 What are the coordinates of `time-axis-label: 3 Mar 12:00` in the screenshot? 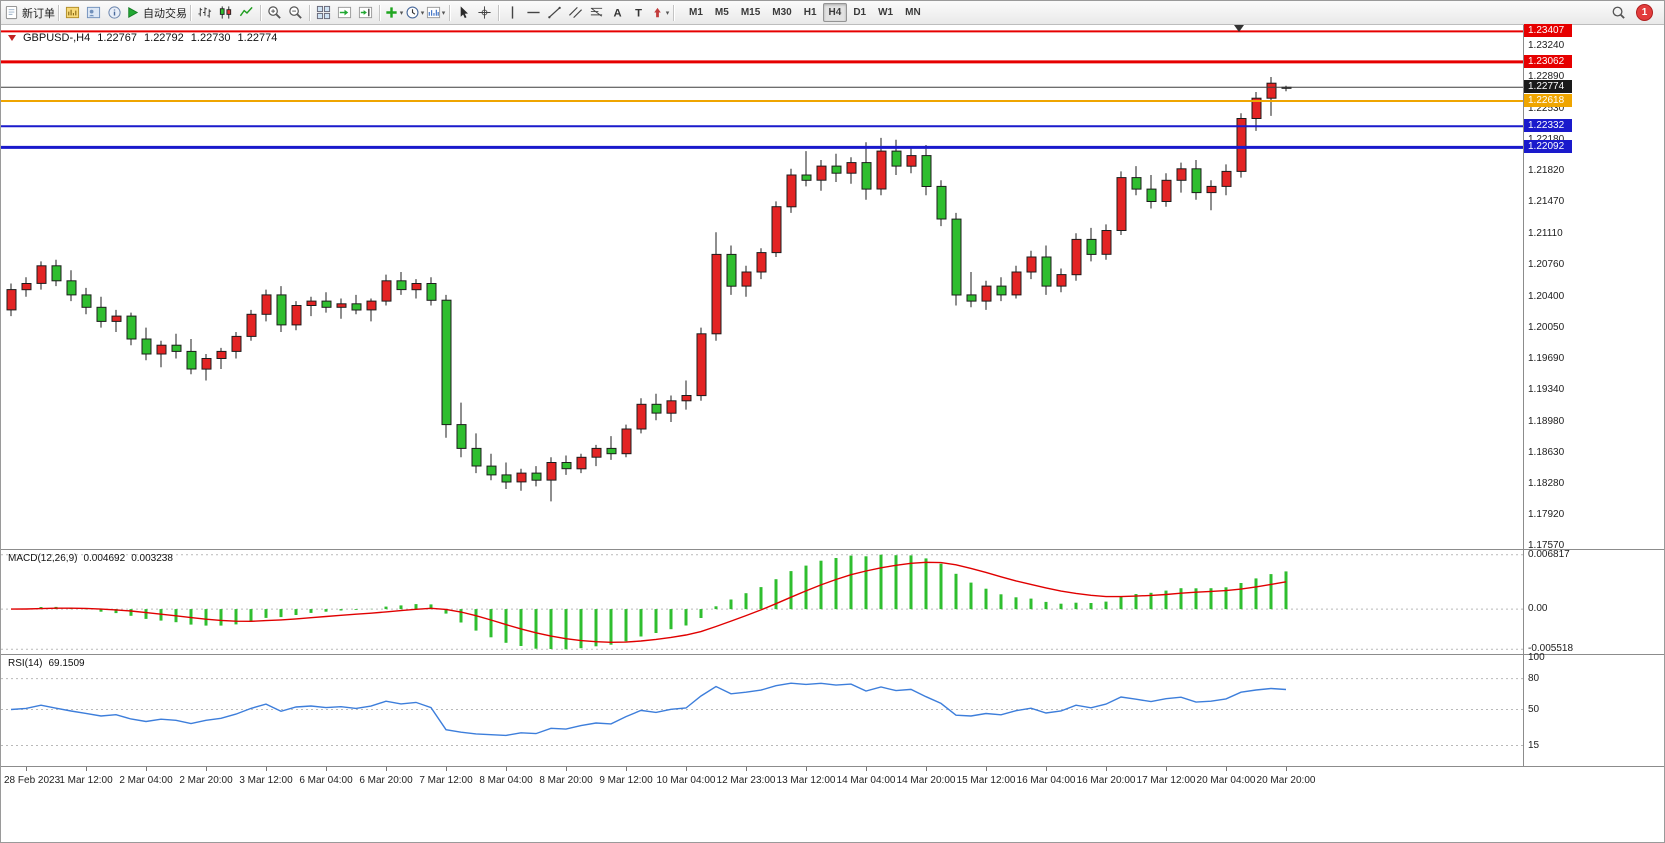 It's located at (266, 780).